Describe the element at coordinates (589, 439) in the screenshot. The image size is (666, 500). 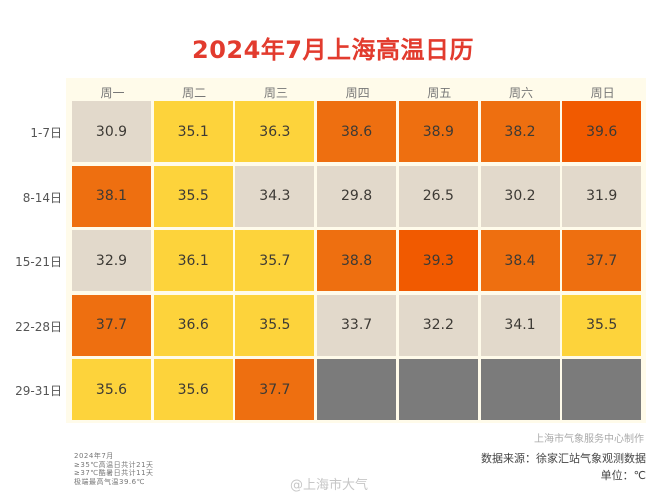
I see `credit: 上海市气象服务中心制作` at that location.